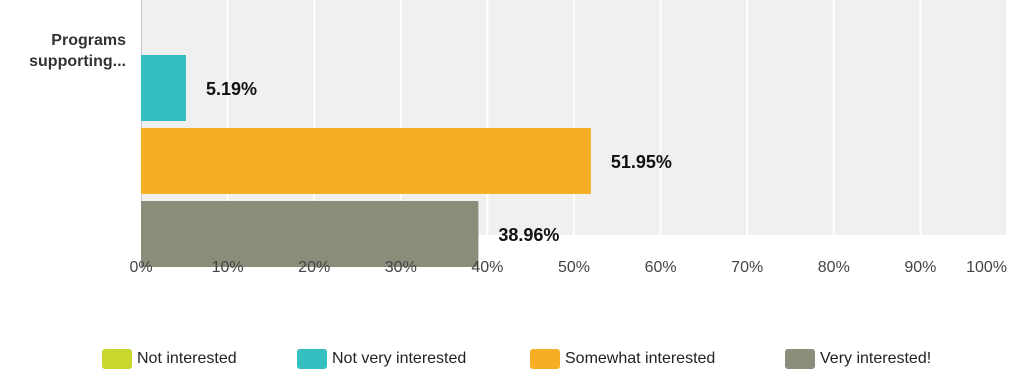 The height and width of the screenshot is (376, 1011). I want to click on legend-label: Not very interested, so click(399, 358).